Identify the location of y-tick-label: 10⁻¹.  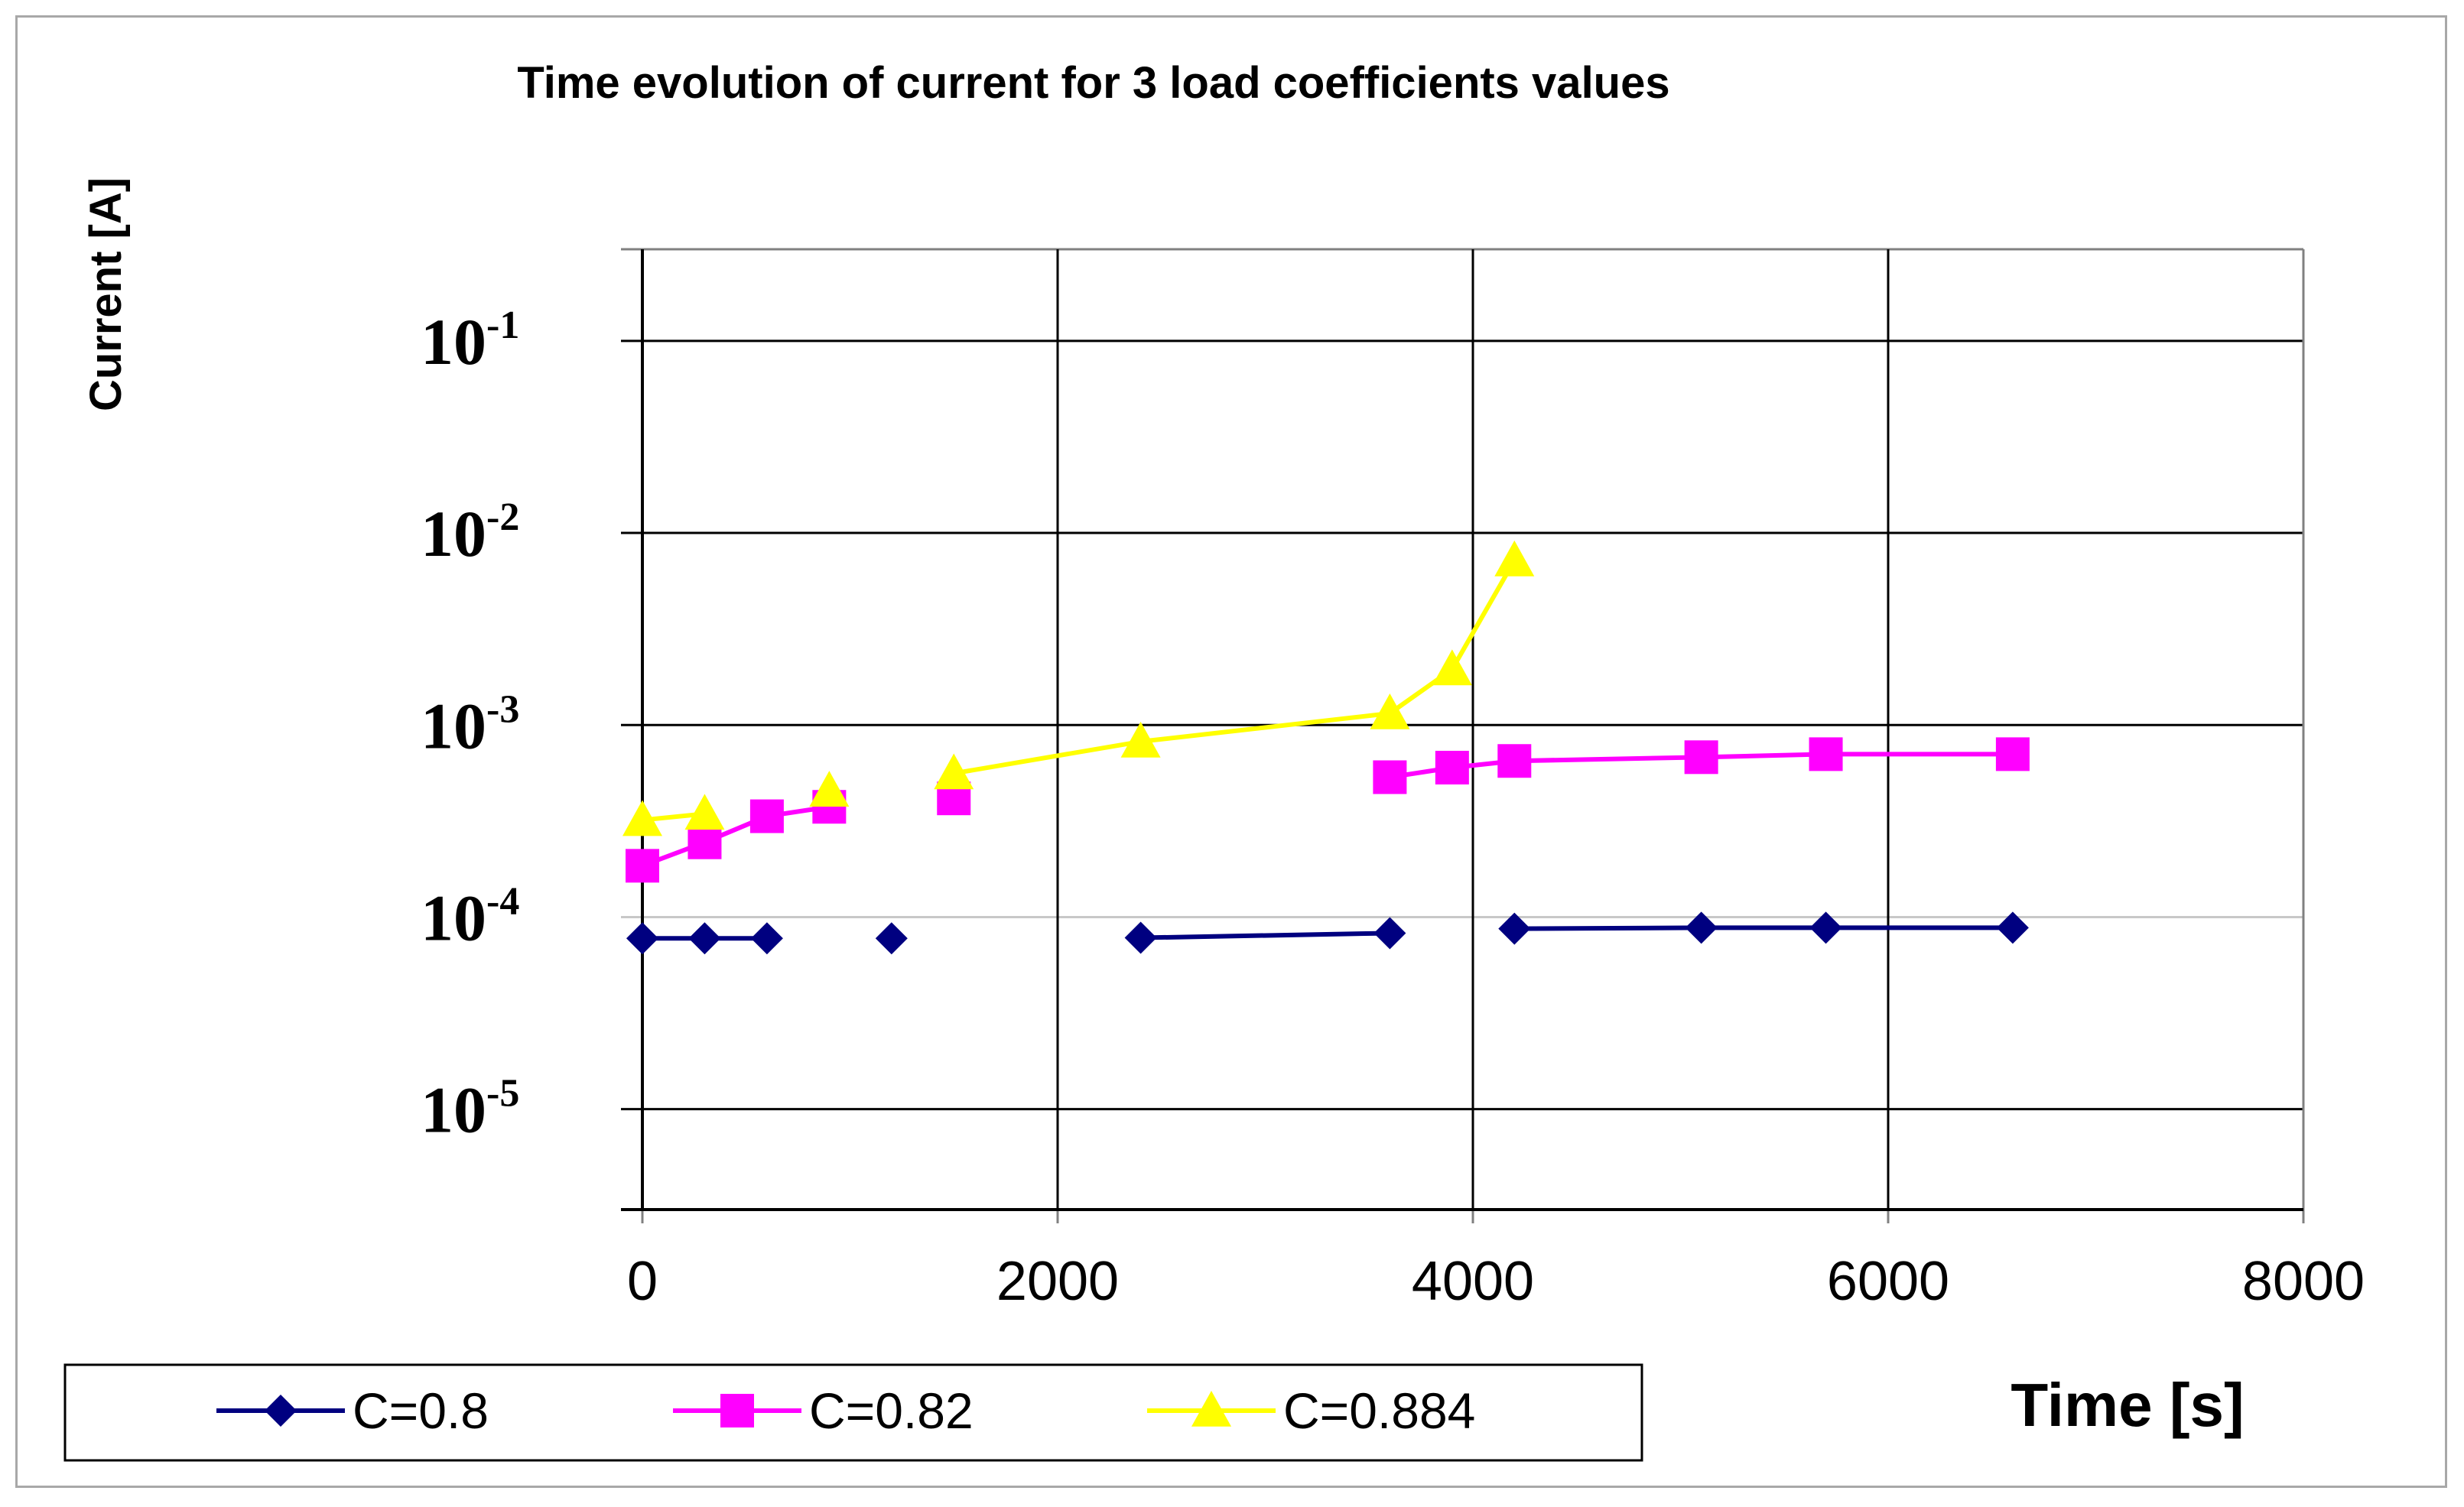
(470, 341).